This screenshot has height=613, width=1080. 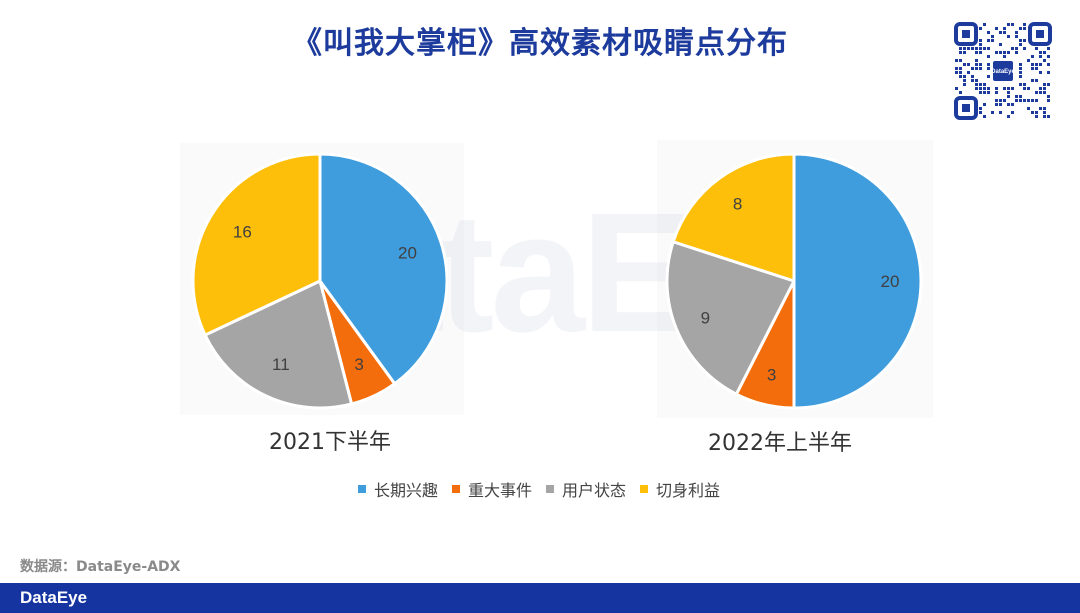 What do you see at coordinates (407, 253) in the screenshot?
I see `pie-data-label: 20` at bounding box center [407, 253].